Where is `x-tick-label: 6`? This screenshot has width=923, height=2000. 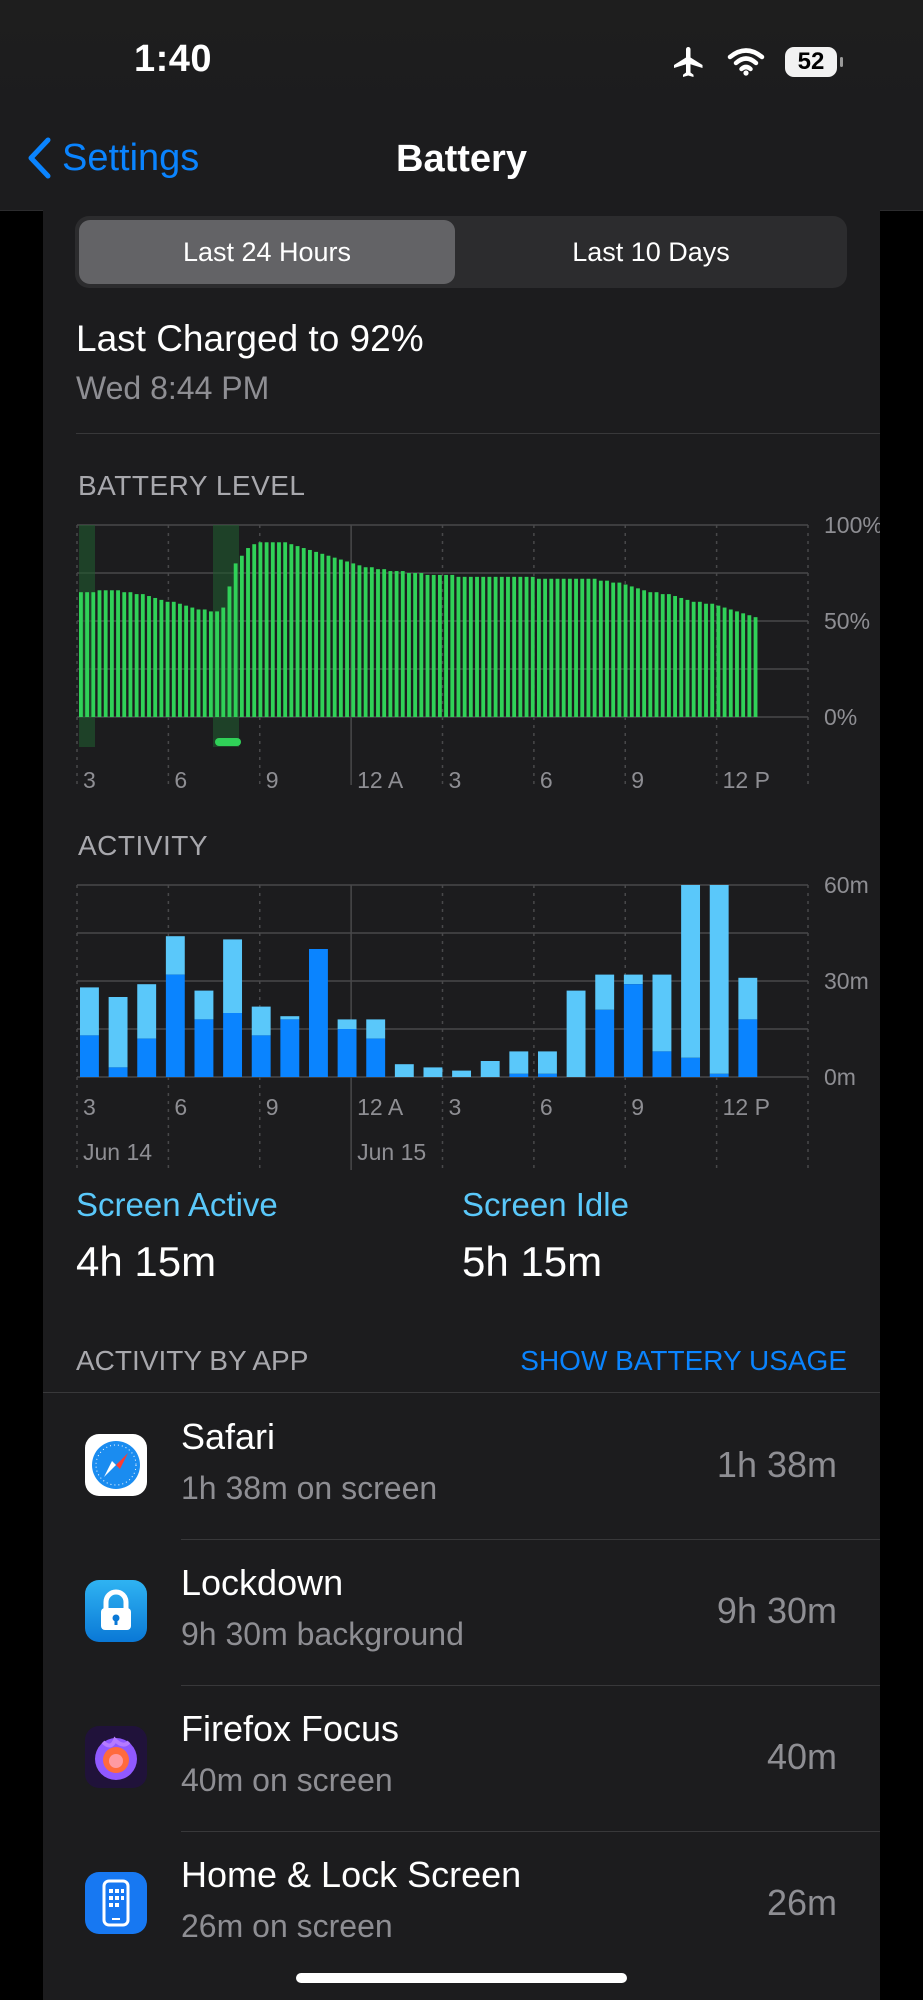
x-tick-label: 6 is located at coordinates (180, 780).